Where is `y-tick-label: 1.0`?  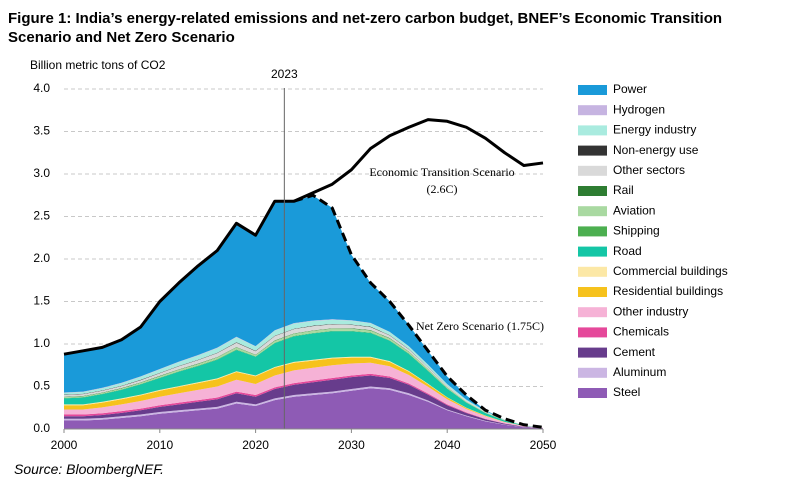
y-tick-label: 1.0 is located at coordinates (41, 343).